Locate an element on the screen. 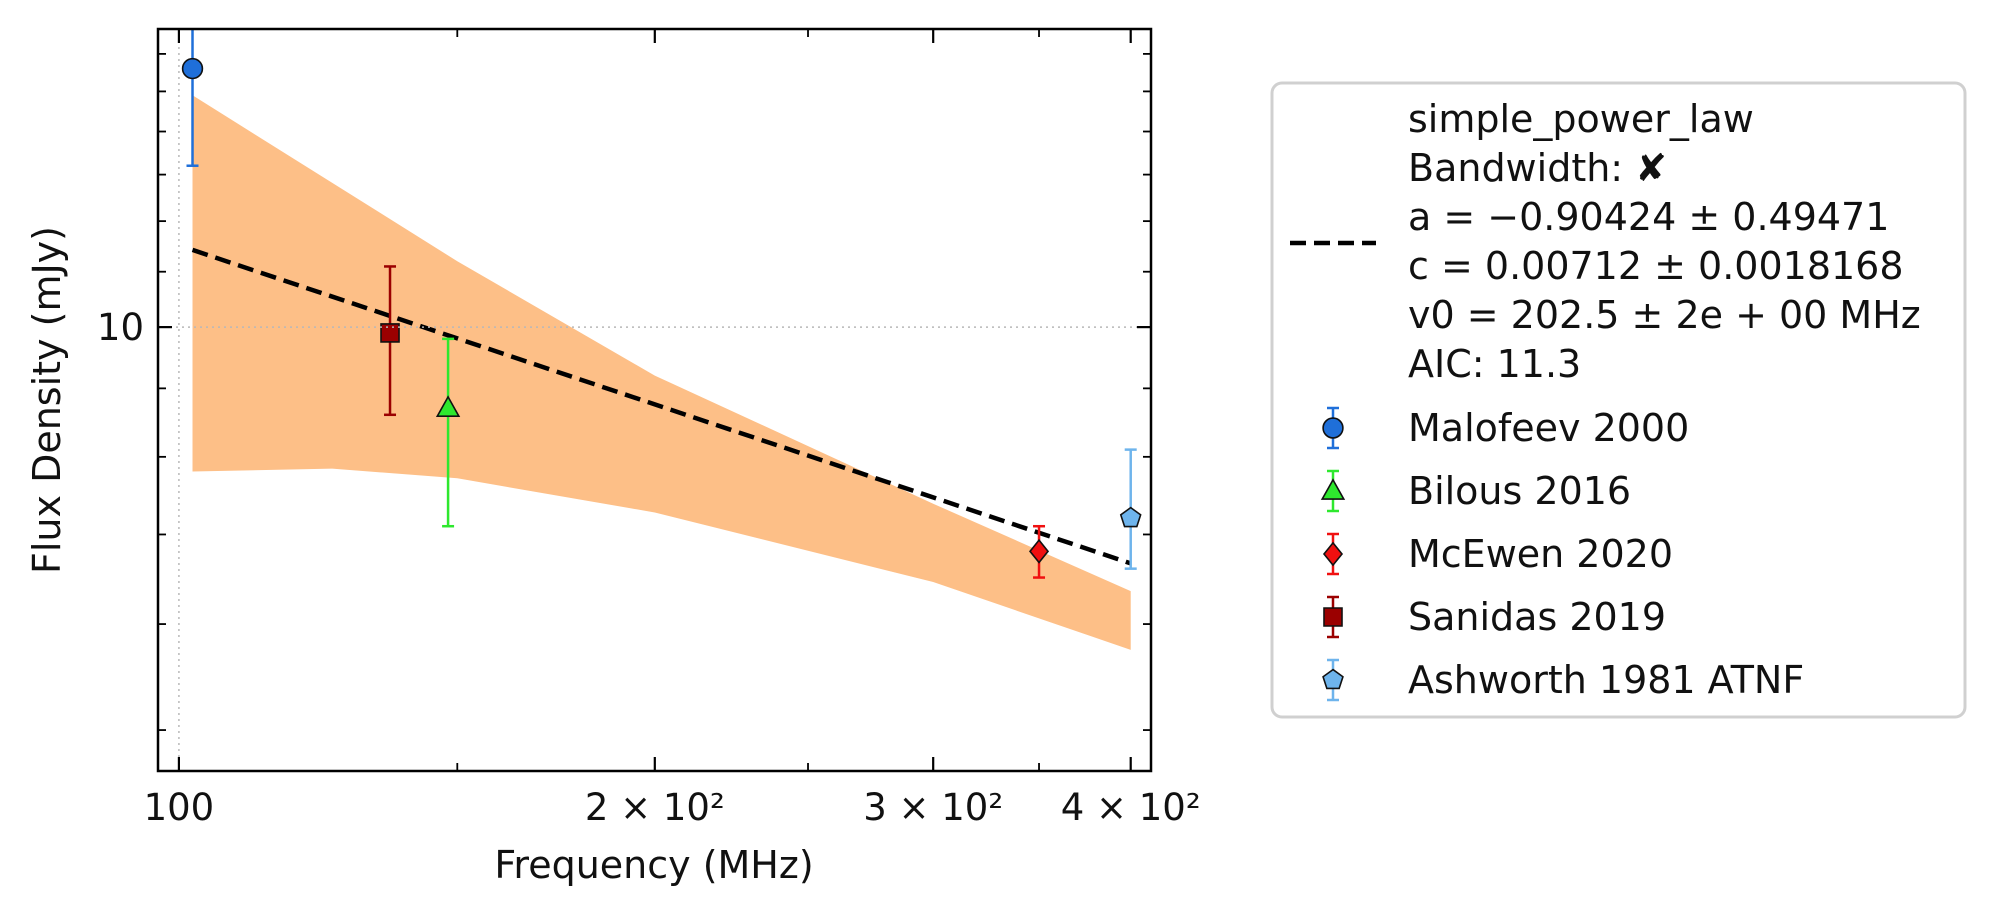 The width and height of the screenshot is (1989, 914). legend-marker-ashworth-1981-atnf is located at coordinates (1333, 679).